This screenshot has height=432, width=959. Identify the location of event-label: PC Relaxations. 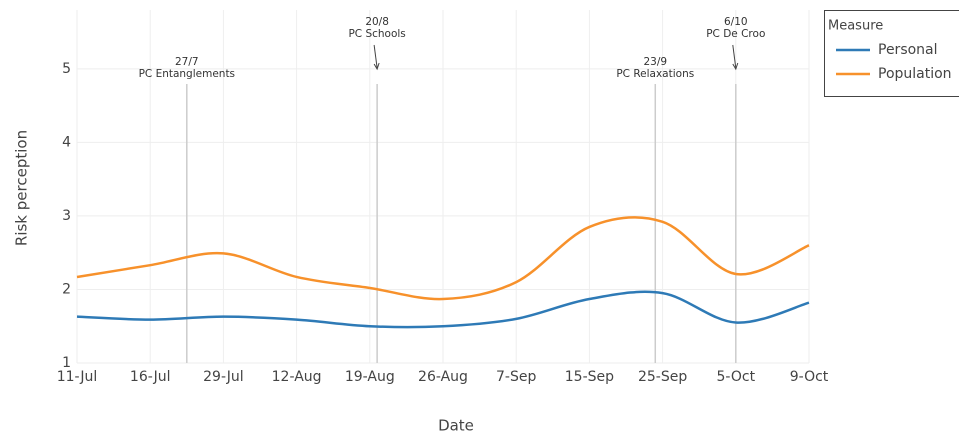
(655, 74).